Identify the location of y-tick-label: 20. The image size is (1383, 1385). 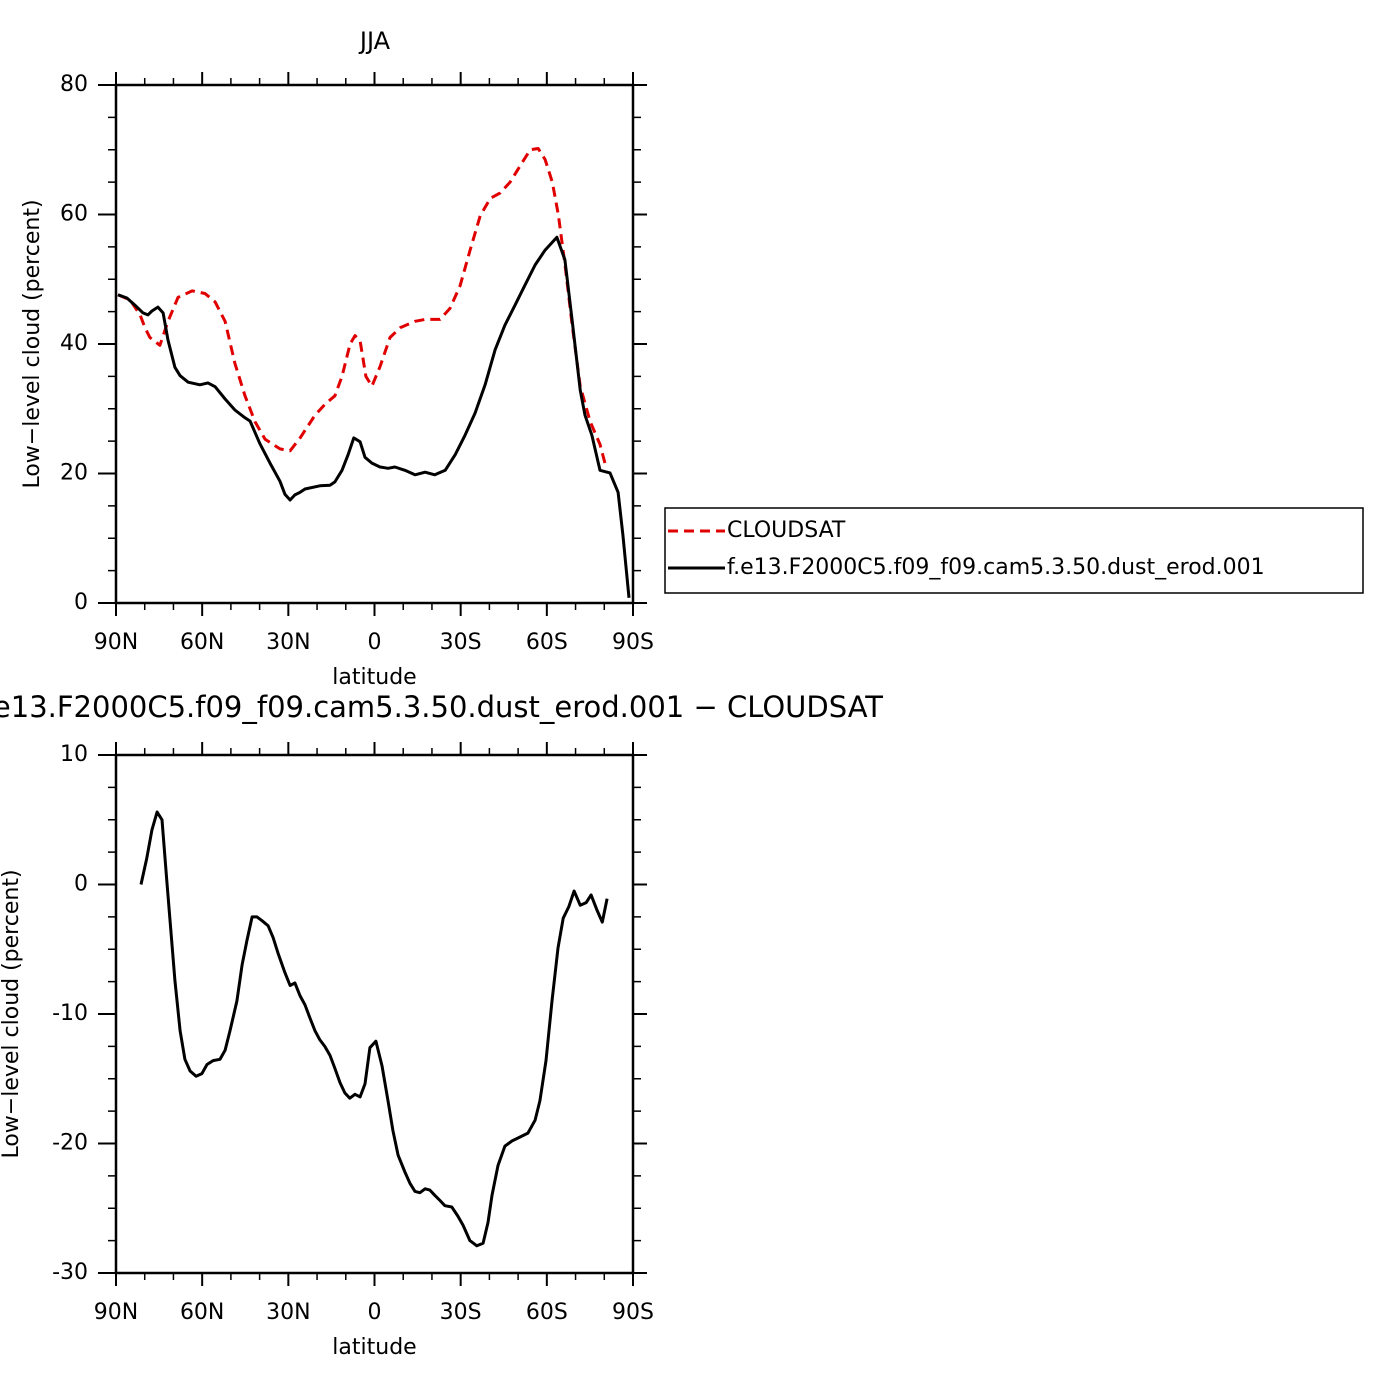
(74, 473).